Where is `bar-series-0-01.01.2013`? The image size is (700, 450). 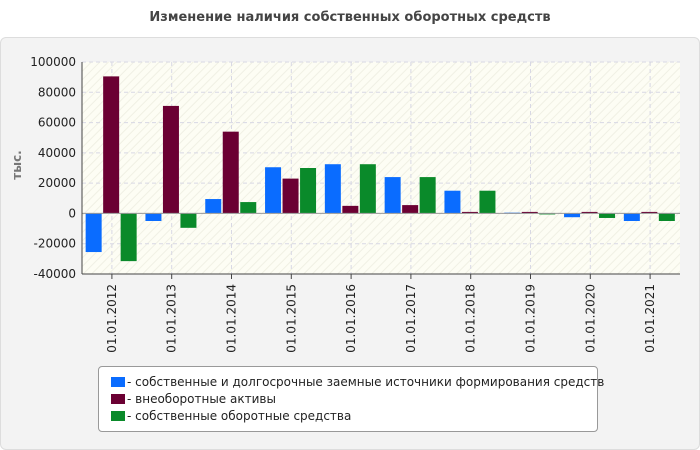 bar-series-0-01.01.2013 is located at coordinates (153, 217).